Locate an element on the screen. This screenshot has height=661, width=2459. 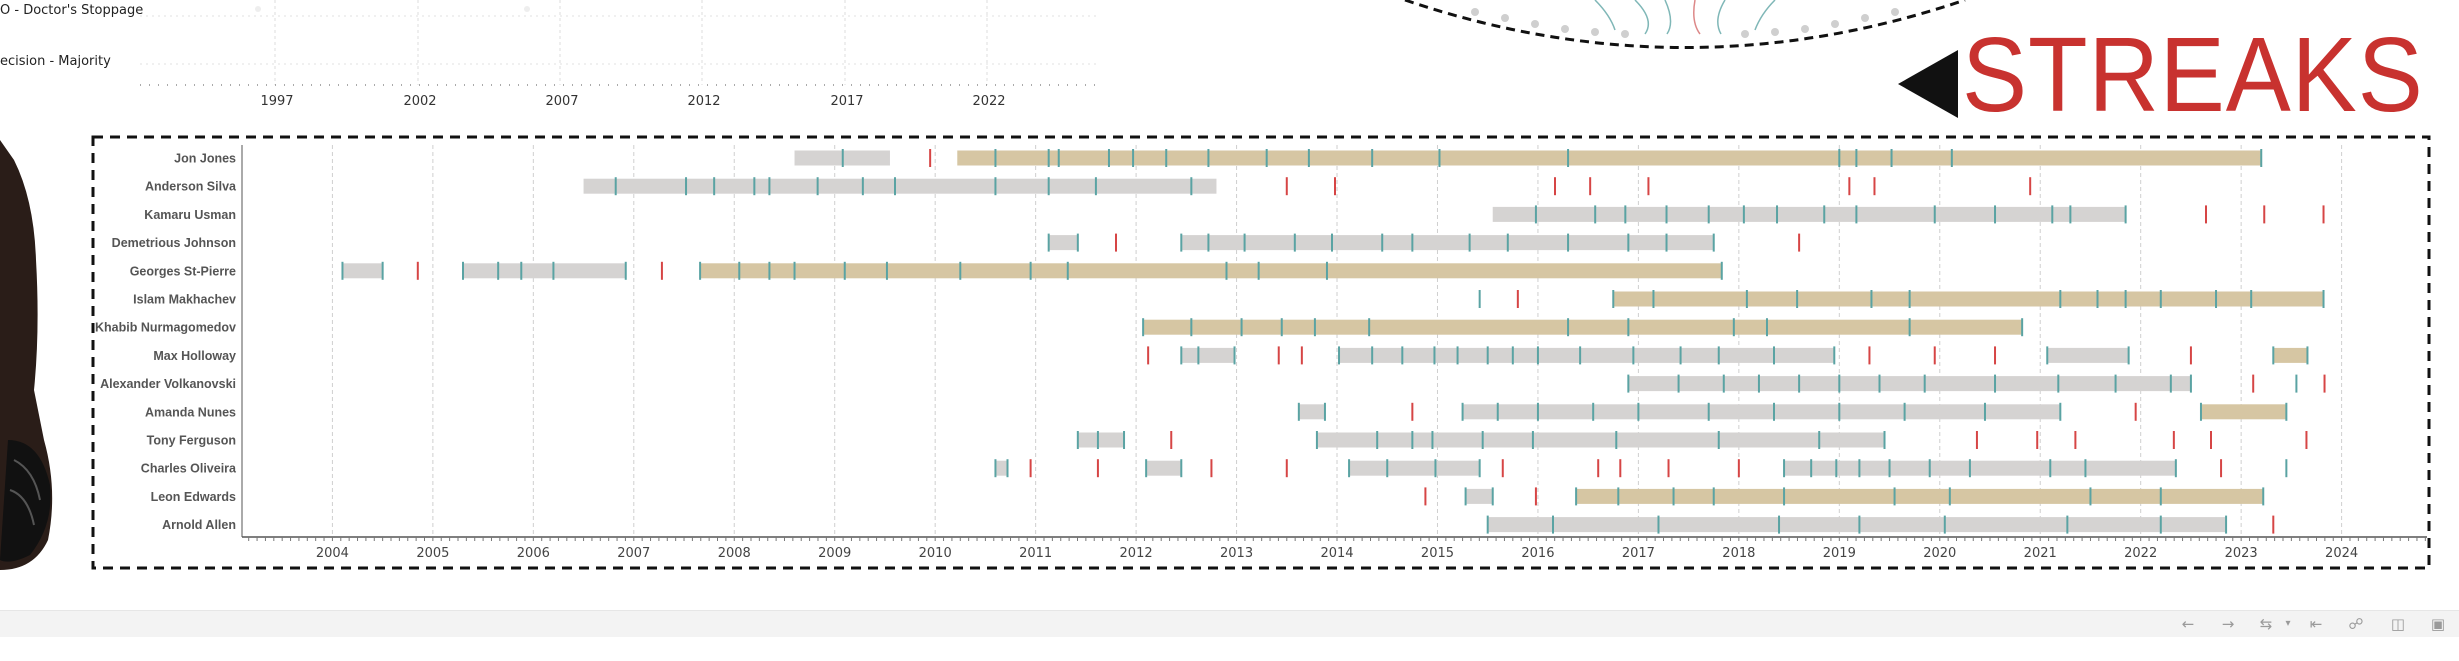
fighter-name-label: Leon Edwards is located at coordinates (193, 497).